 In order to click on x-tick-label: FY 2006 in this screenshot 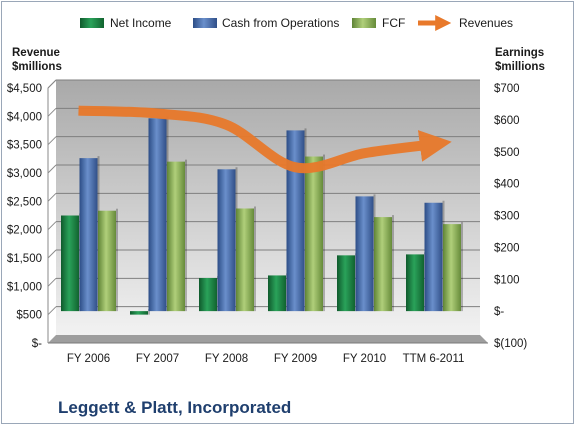, I will do `click(88, 359)`.